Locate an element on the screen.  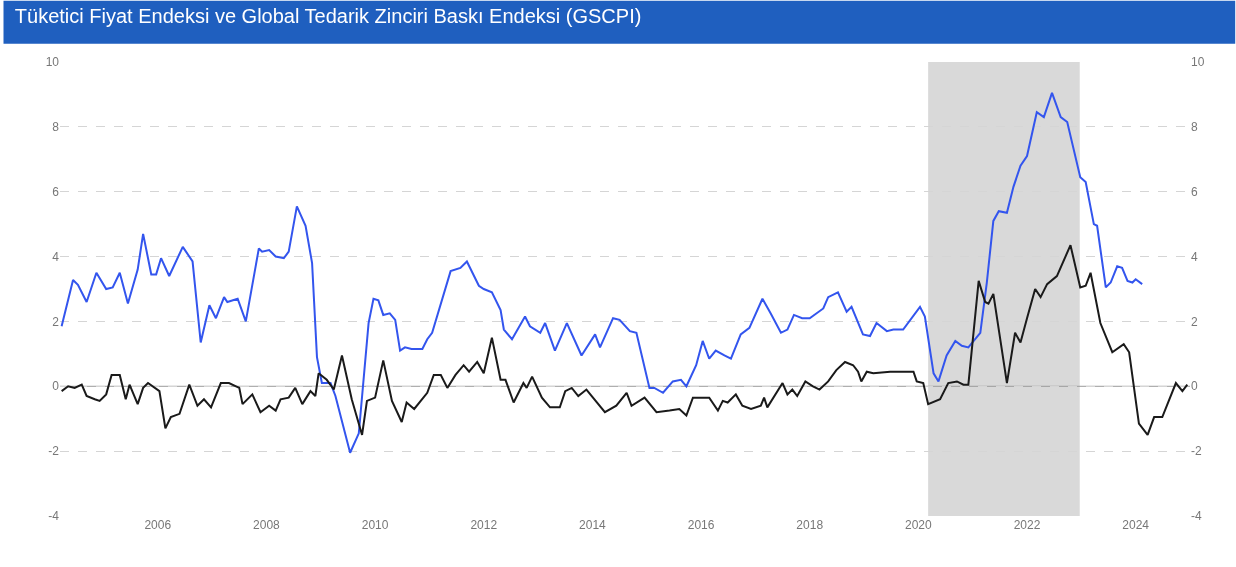
y-tick-label: 8 is located at coordinates (56, 127).